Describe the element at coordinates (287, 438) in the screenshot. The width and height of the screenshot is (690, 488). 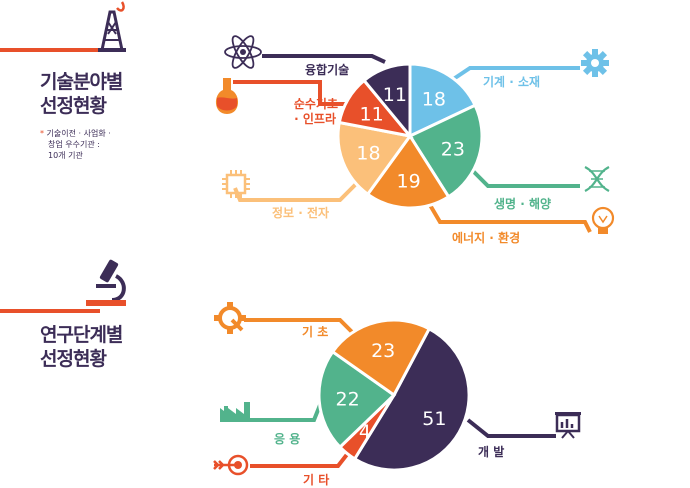
I see `pie2-category-label: 응 용` at that location.